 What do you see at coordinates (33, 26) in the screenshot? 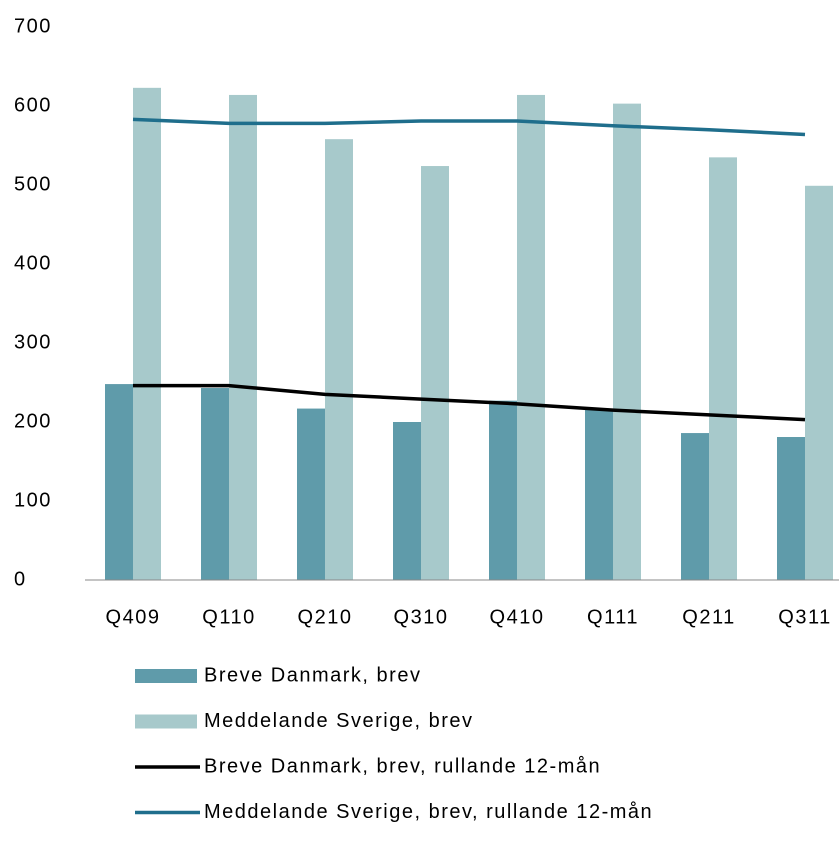
I see `y-tick-label: 700` at bounding box center [33, 26].